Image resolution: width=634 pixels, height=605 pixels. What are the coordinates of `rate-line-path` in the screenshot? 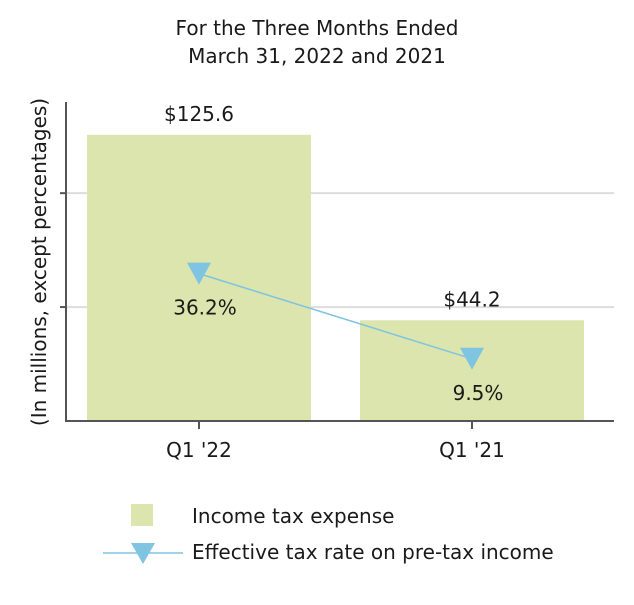 It's located at (335, 316).